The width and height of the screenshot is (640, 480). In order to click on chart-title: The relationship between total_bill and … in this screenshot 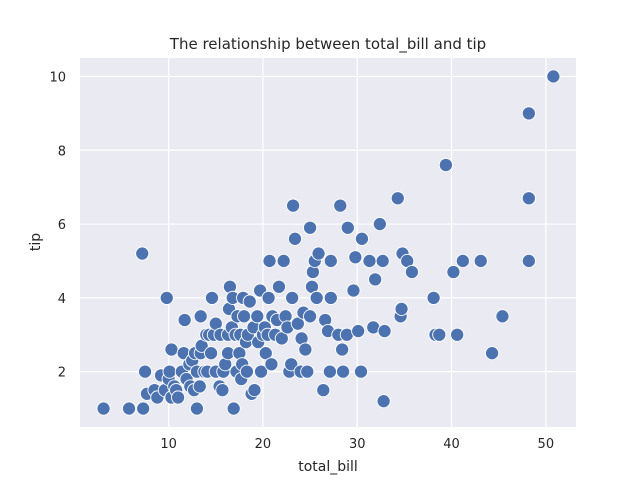, I will do `click(327, 44)`.